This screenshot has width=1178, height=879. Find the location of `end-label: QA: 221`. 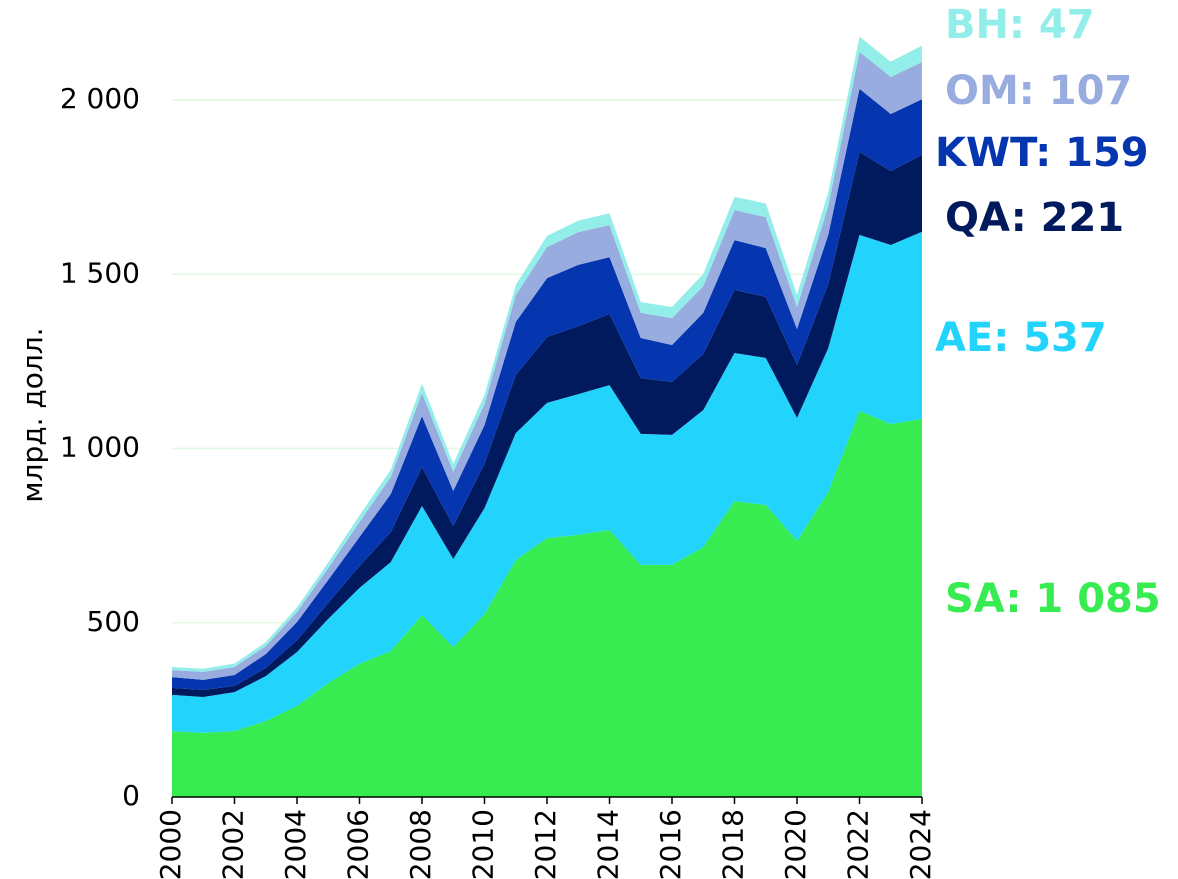

end-label: QA: 221 is located at coordinates (1034, 218).